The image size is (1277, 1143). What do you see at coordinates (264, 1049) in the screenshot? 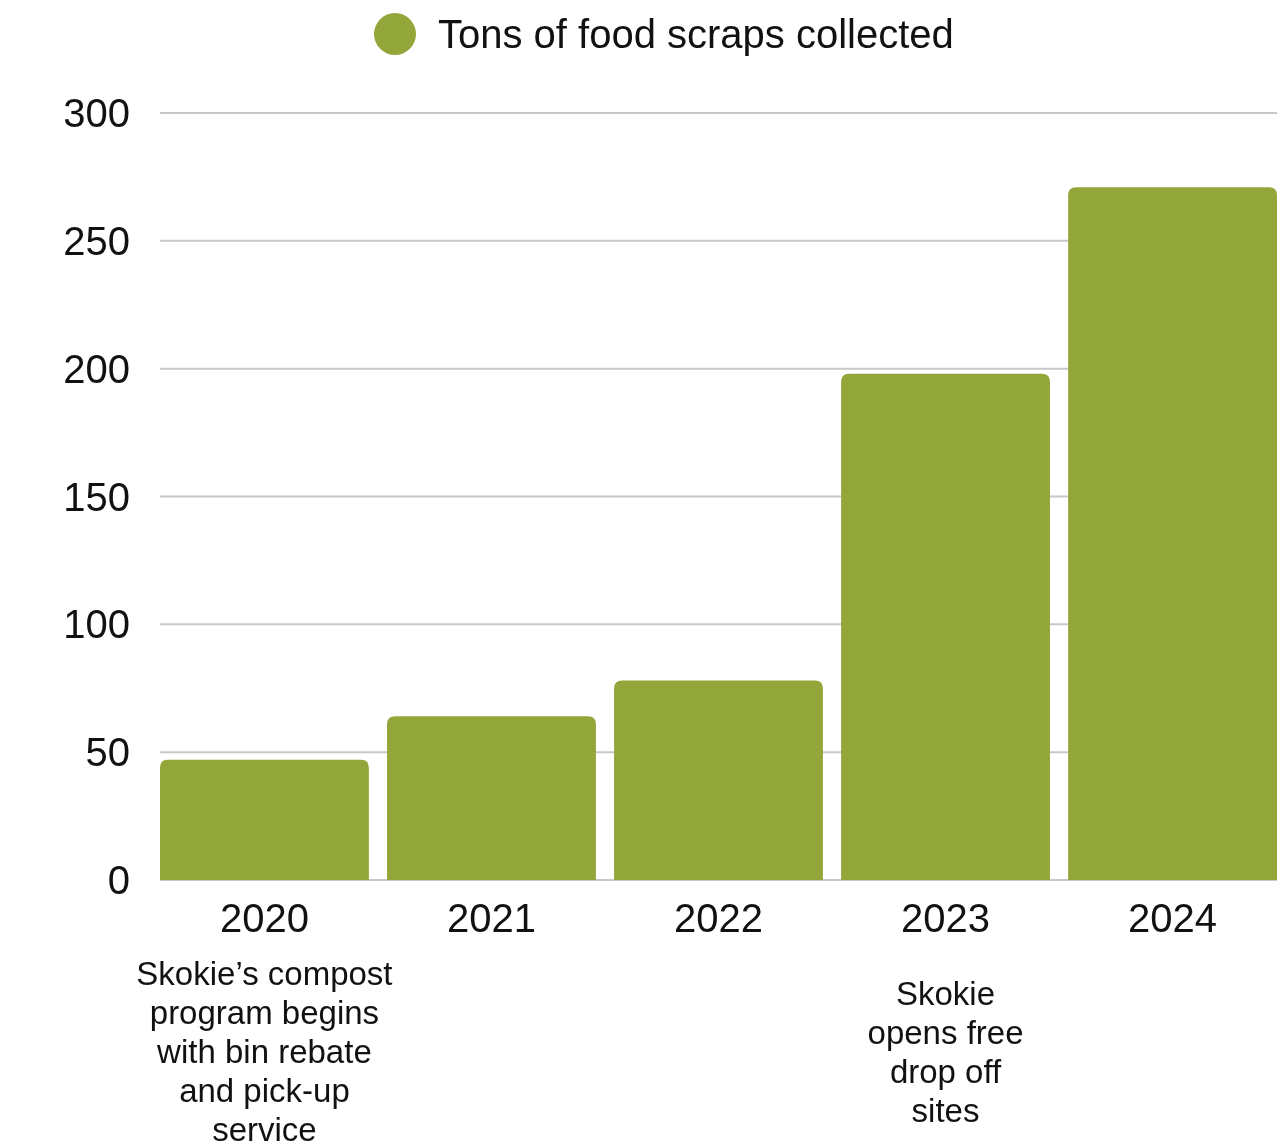
I see `text: Skokie’s compost program begins with bin rebate and pick-up service` at bounding box center [264, 1049].